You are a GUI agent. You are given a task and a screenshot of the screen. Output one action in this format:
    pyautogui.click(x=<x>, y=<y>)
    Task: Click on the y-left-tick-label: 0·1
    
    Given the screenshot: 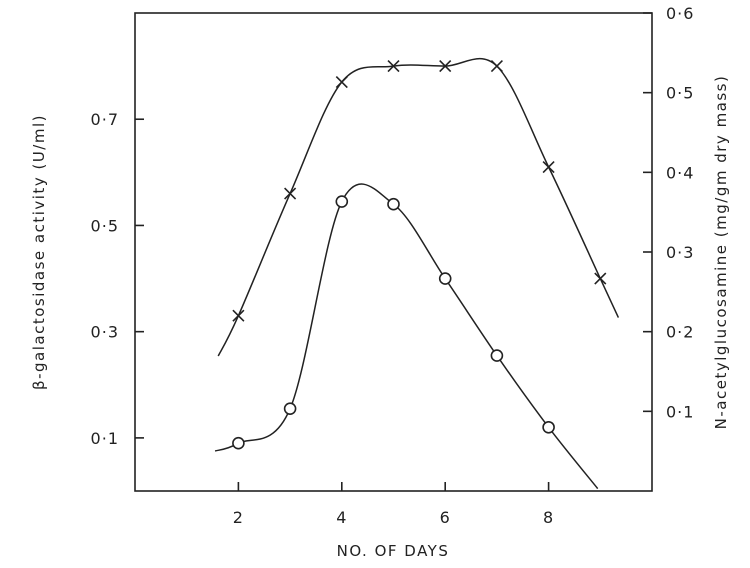 What is the action you would take?
    pyautogui.click(x=105, y=438)
    